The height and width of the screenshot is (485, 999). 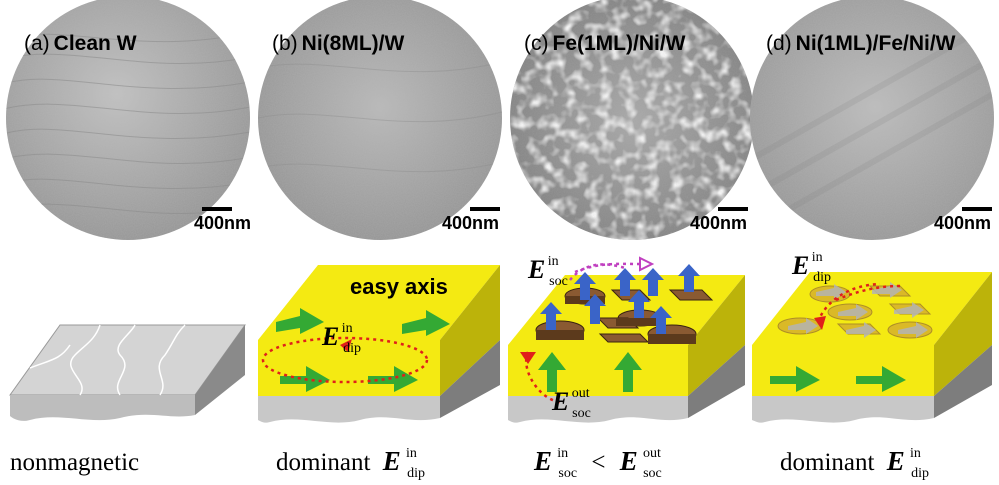 What do you see at coordinates (861, 43) in the screenshot?
I see `panel-d-label: (d) Ni(1ML)/Fe/Ni/W` at bounding box center [861, 43].